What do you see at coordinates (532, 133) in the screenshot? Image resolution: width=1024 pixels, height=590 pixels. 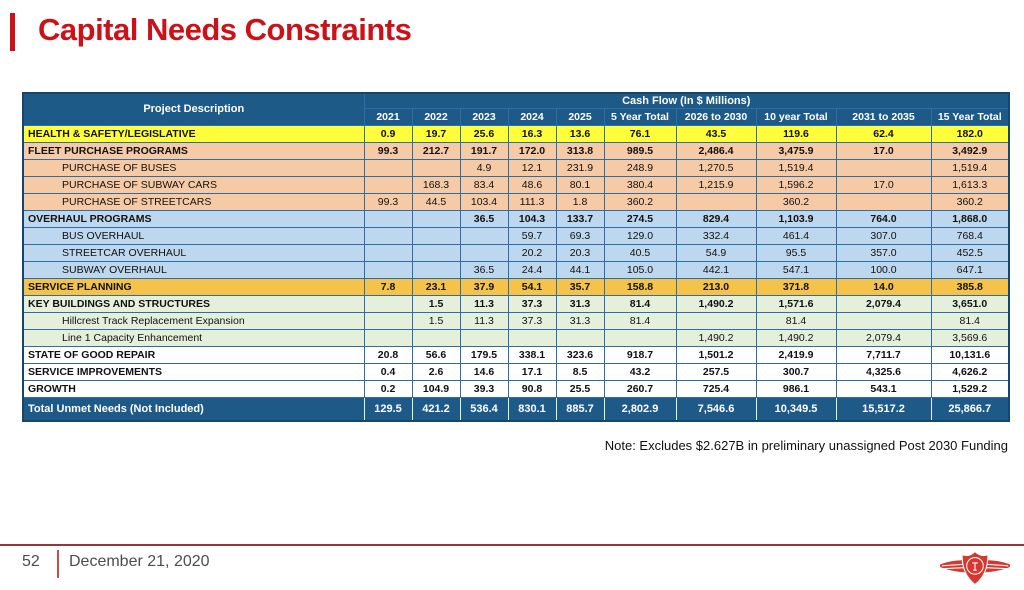 I see `value-cell: 16.3` at bounding box center [532, 133].